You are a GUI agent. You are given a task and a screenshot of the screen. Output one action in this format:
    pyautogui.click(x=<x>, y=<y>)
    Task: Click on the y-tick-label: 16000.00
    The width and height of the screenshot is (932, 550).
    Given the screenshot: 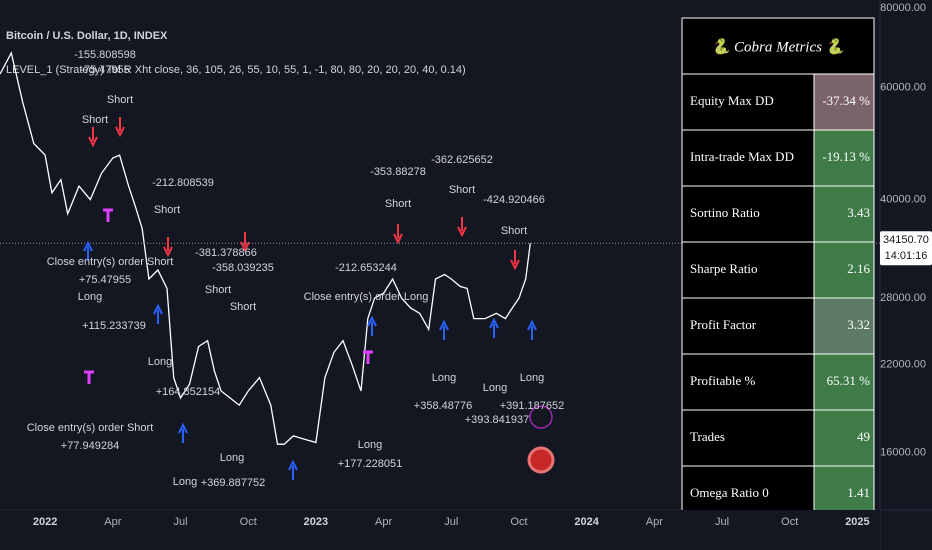 What is the action you would take?
    pyautogui.click(x=903, y=453)
    